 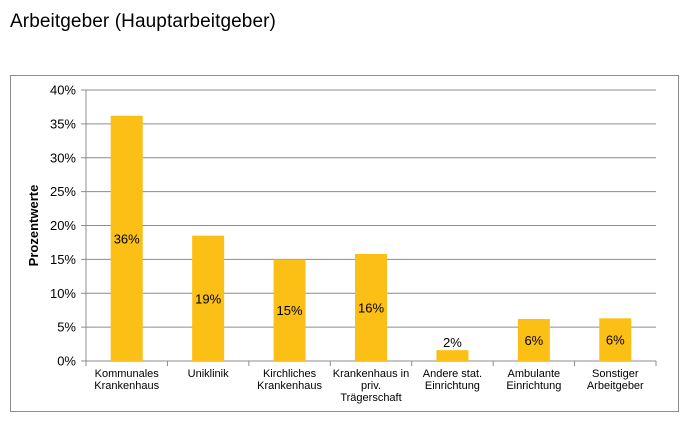 What do you see at coordinates (33, 226) in the screenshot?
I see `y-axis-label: Prozentwerte` at bounding box center [33, 226].